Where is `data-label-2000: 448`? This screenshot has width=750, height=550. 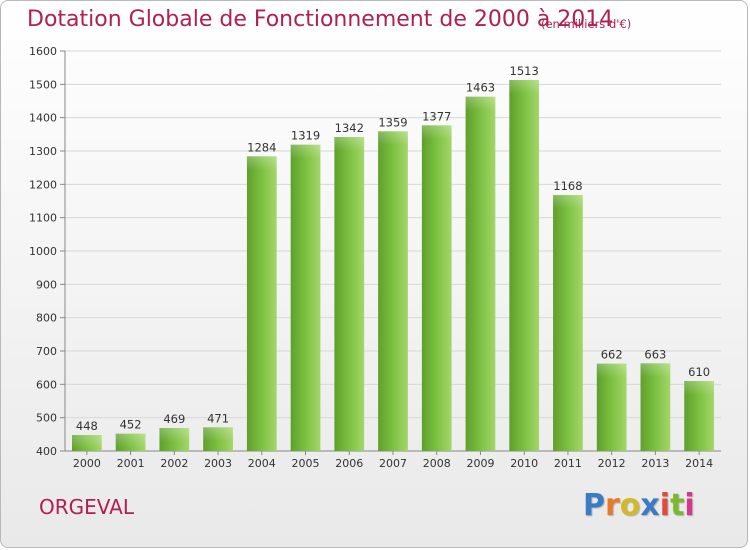 data-label-2000: 448 is located at coordinates (87, 426).